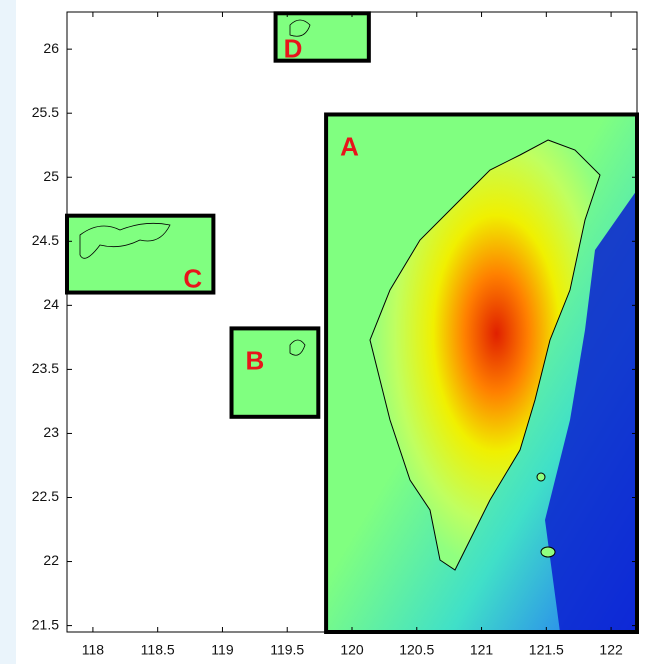 The height and width of the screenshot is (664, 648). Describe the element at coordinates (349, 146) in the screenshot. I see `region-label: A` at that location.